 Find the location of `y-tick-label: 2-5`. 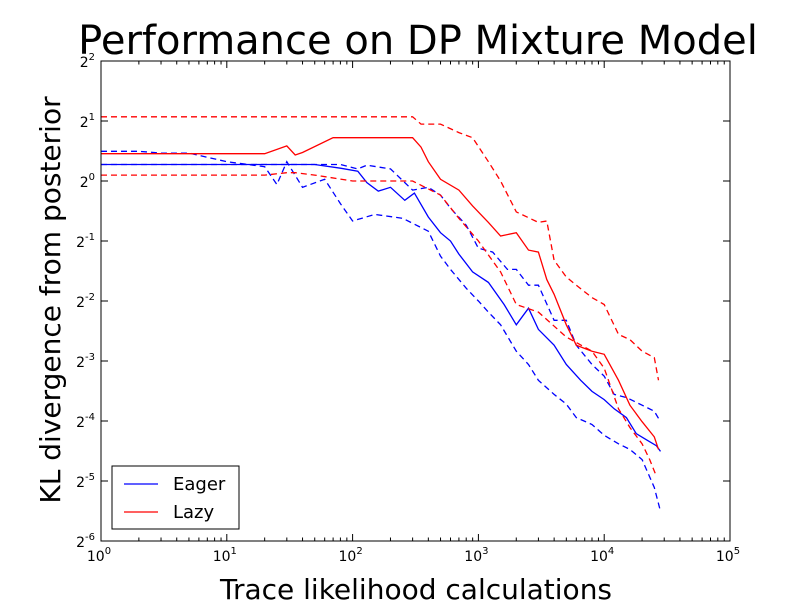

y-tick-label: 2-5 is located at coordinates (85, 481).